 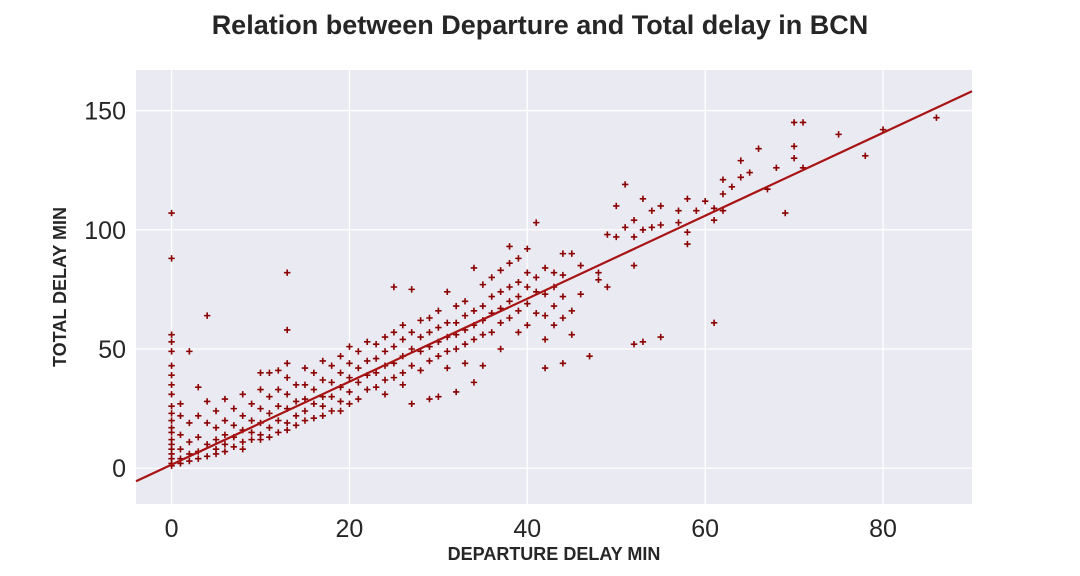 I want to click on y-tick-label: 0, so click(x=119, y=469).